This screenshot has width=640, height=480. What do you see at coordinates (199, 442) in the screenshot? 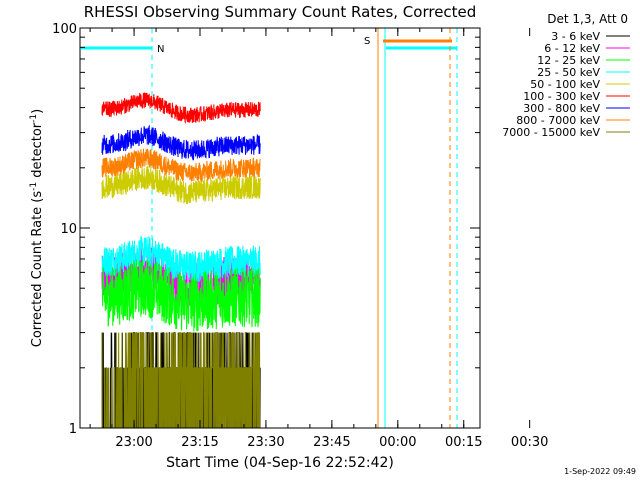
I see `x-tick-label: 23:15` at bounding box center [199, 442].